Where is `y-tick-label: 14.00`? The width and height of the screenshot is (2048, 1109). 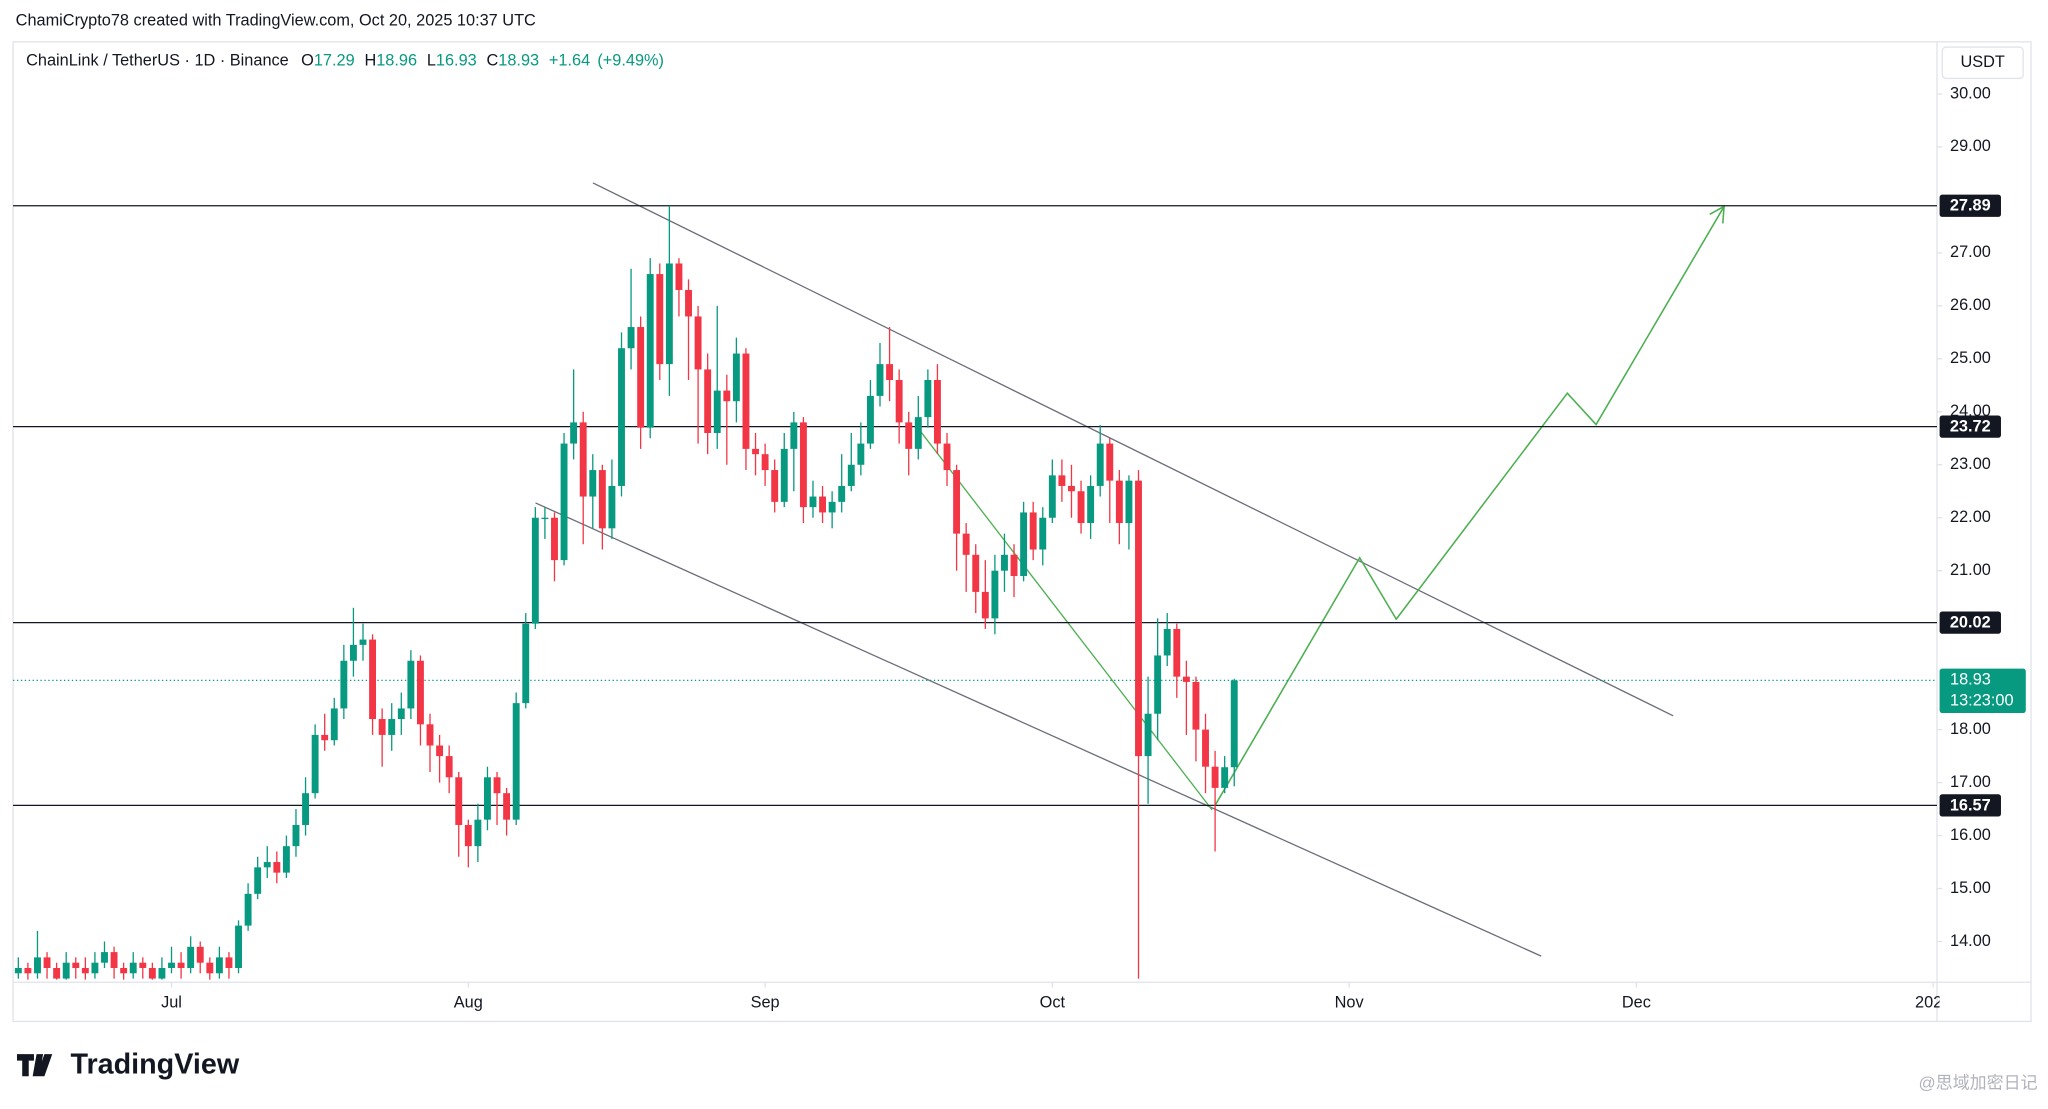 y-tick-label: 14.00 is located at coordinates (1970, 941).